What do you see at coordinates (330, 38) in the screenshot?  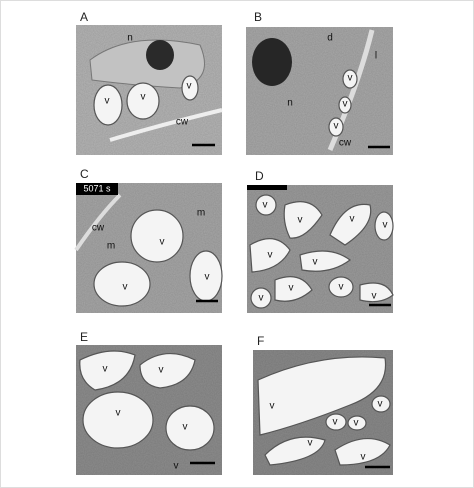 I see `annotation: d` at bounding box center [330, 38].